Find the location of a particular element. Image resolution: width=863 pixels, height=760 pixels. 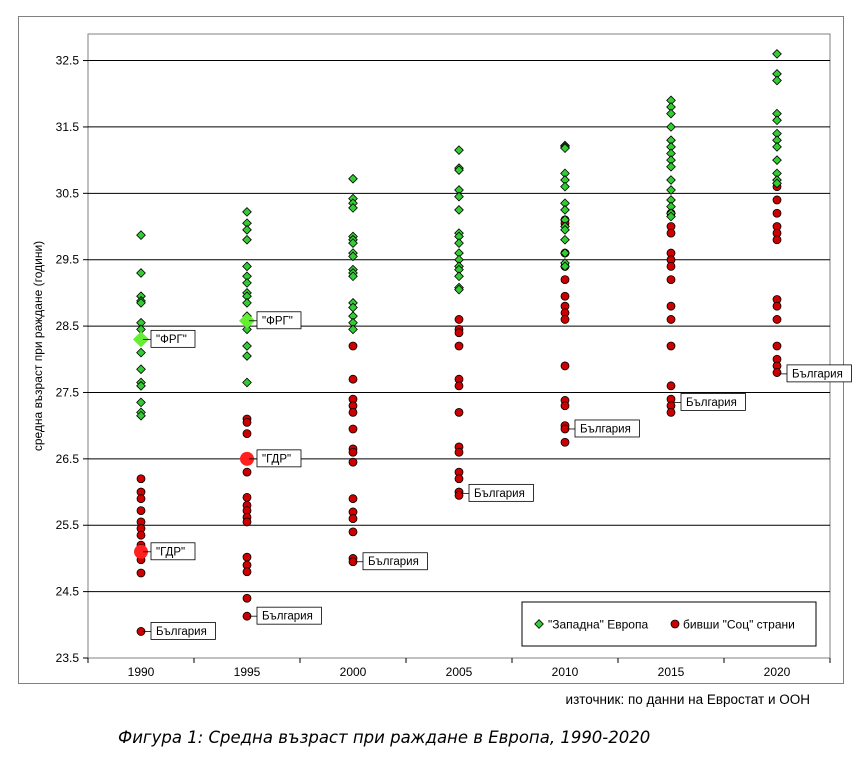

y-tick-label: 25.5 is located at coordinates (68, 525).